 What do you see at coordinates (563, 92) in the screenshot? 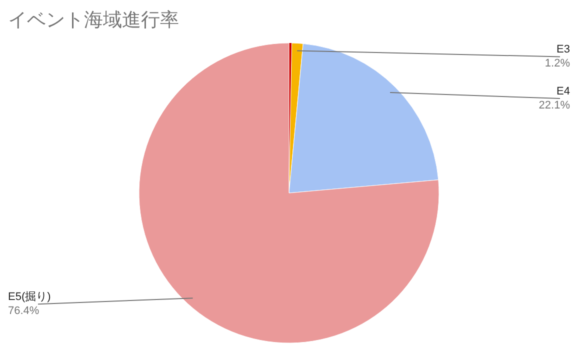
I see `slice-label: E4` at bounding box center [563, 92].